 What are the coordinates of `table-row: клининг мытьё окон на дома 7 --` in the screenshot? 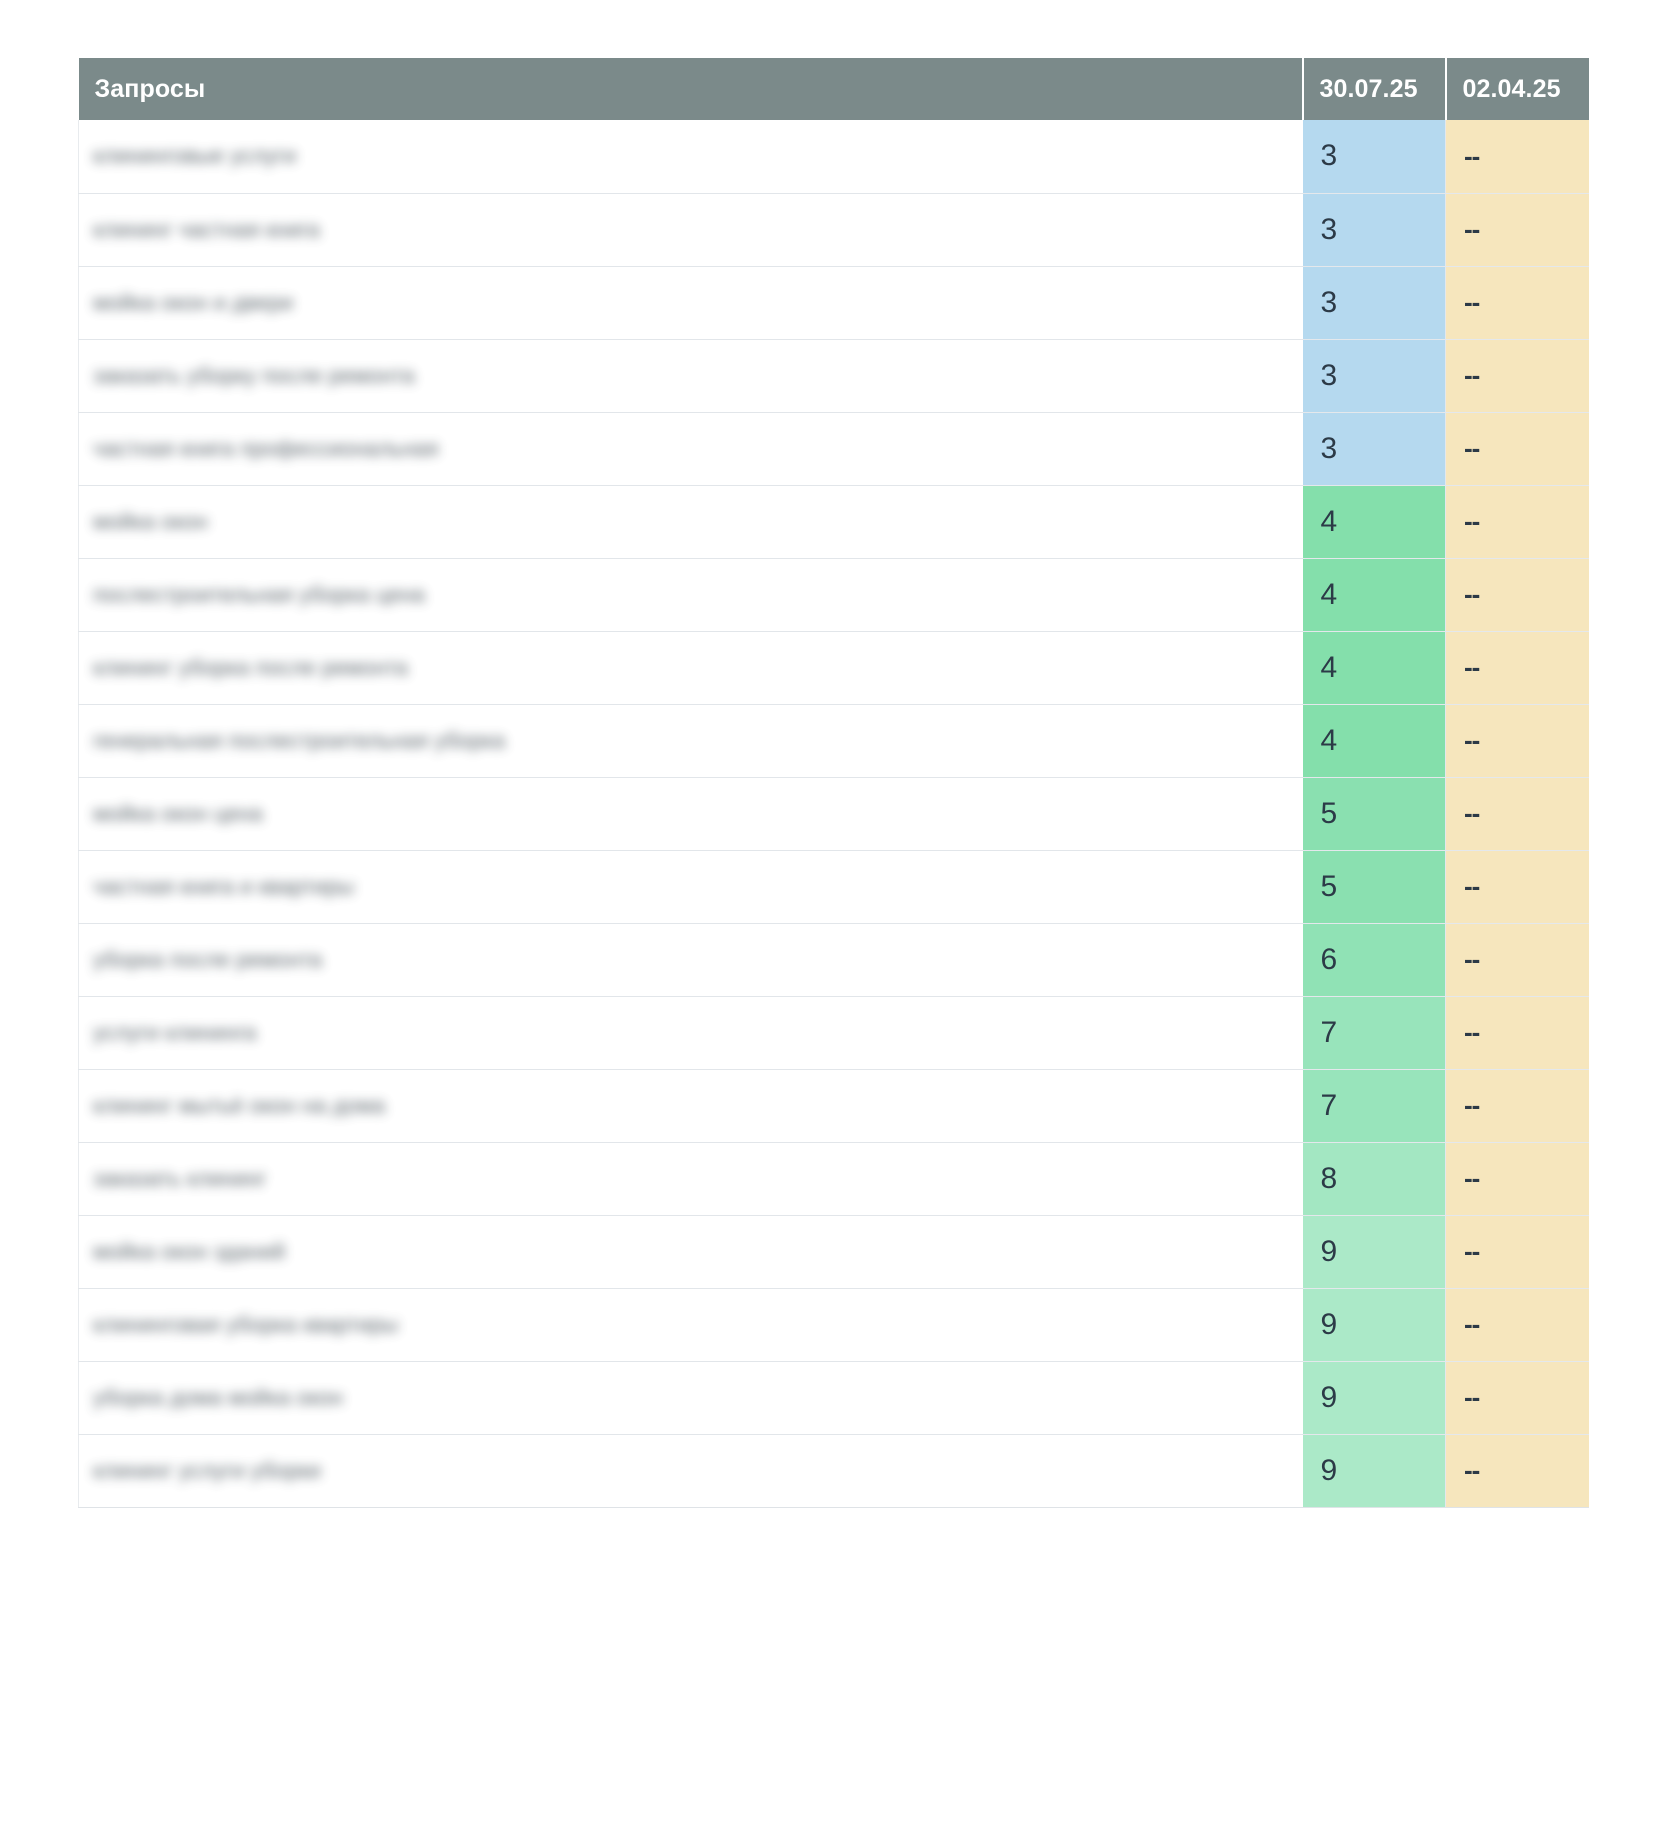 It's located at (833, 1106).